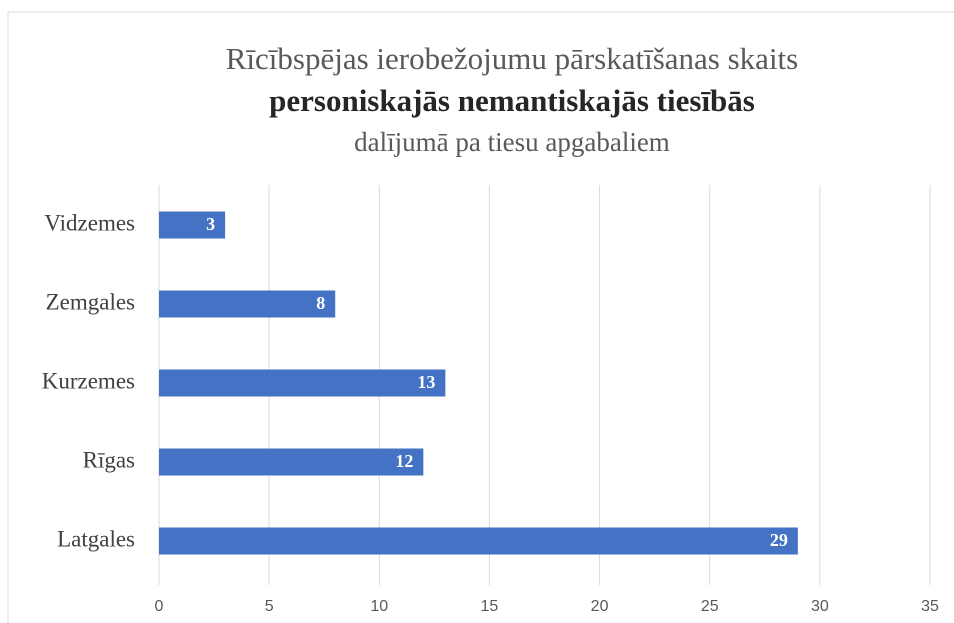 The image size is (954, 623). What do you see at coordinates (96, 538) in the screenshot?
I see `y-tick-label: Latgales` at bounding box center [96, 538].